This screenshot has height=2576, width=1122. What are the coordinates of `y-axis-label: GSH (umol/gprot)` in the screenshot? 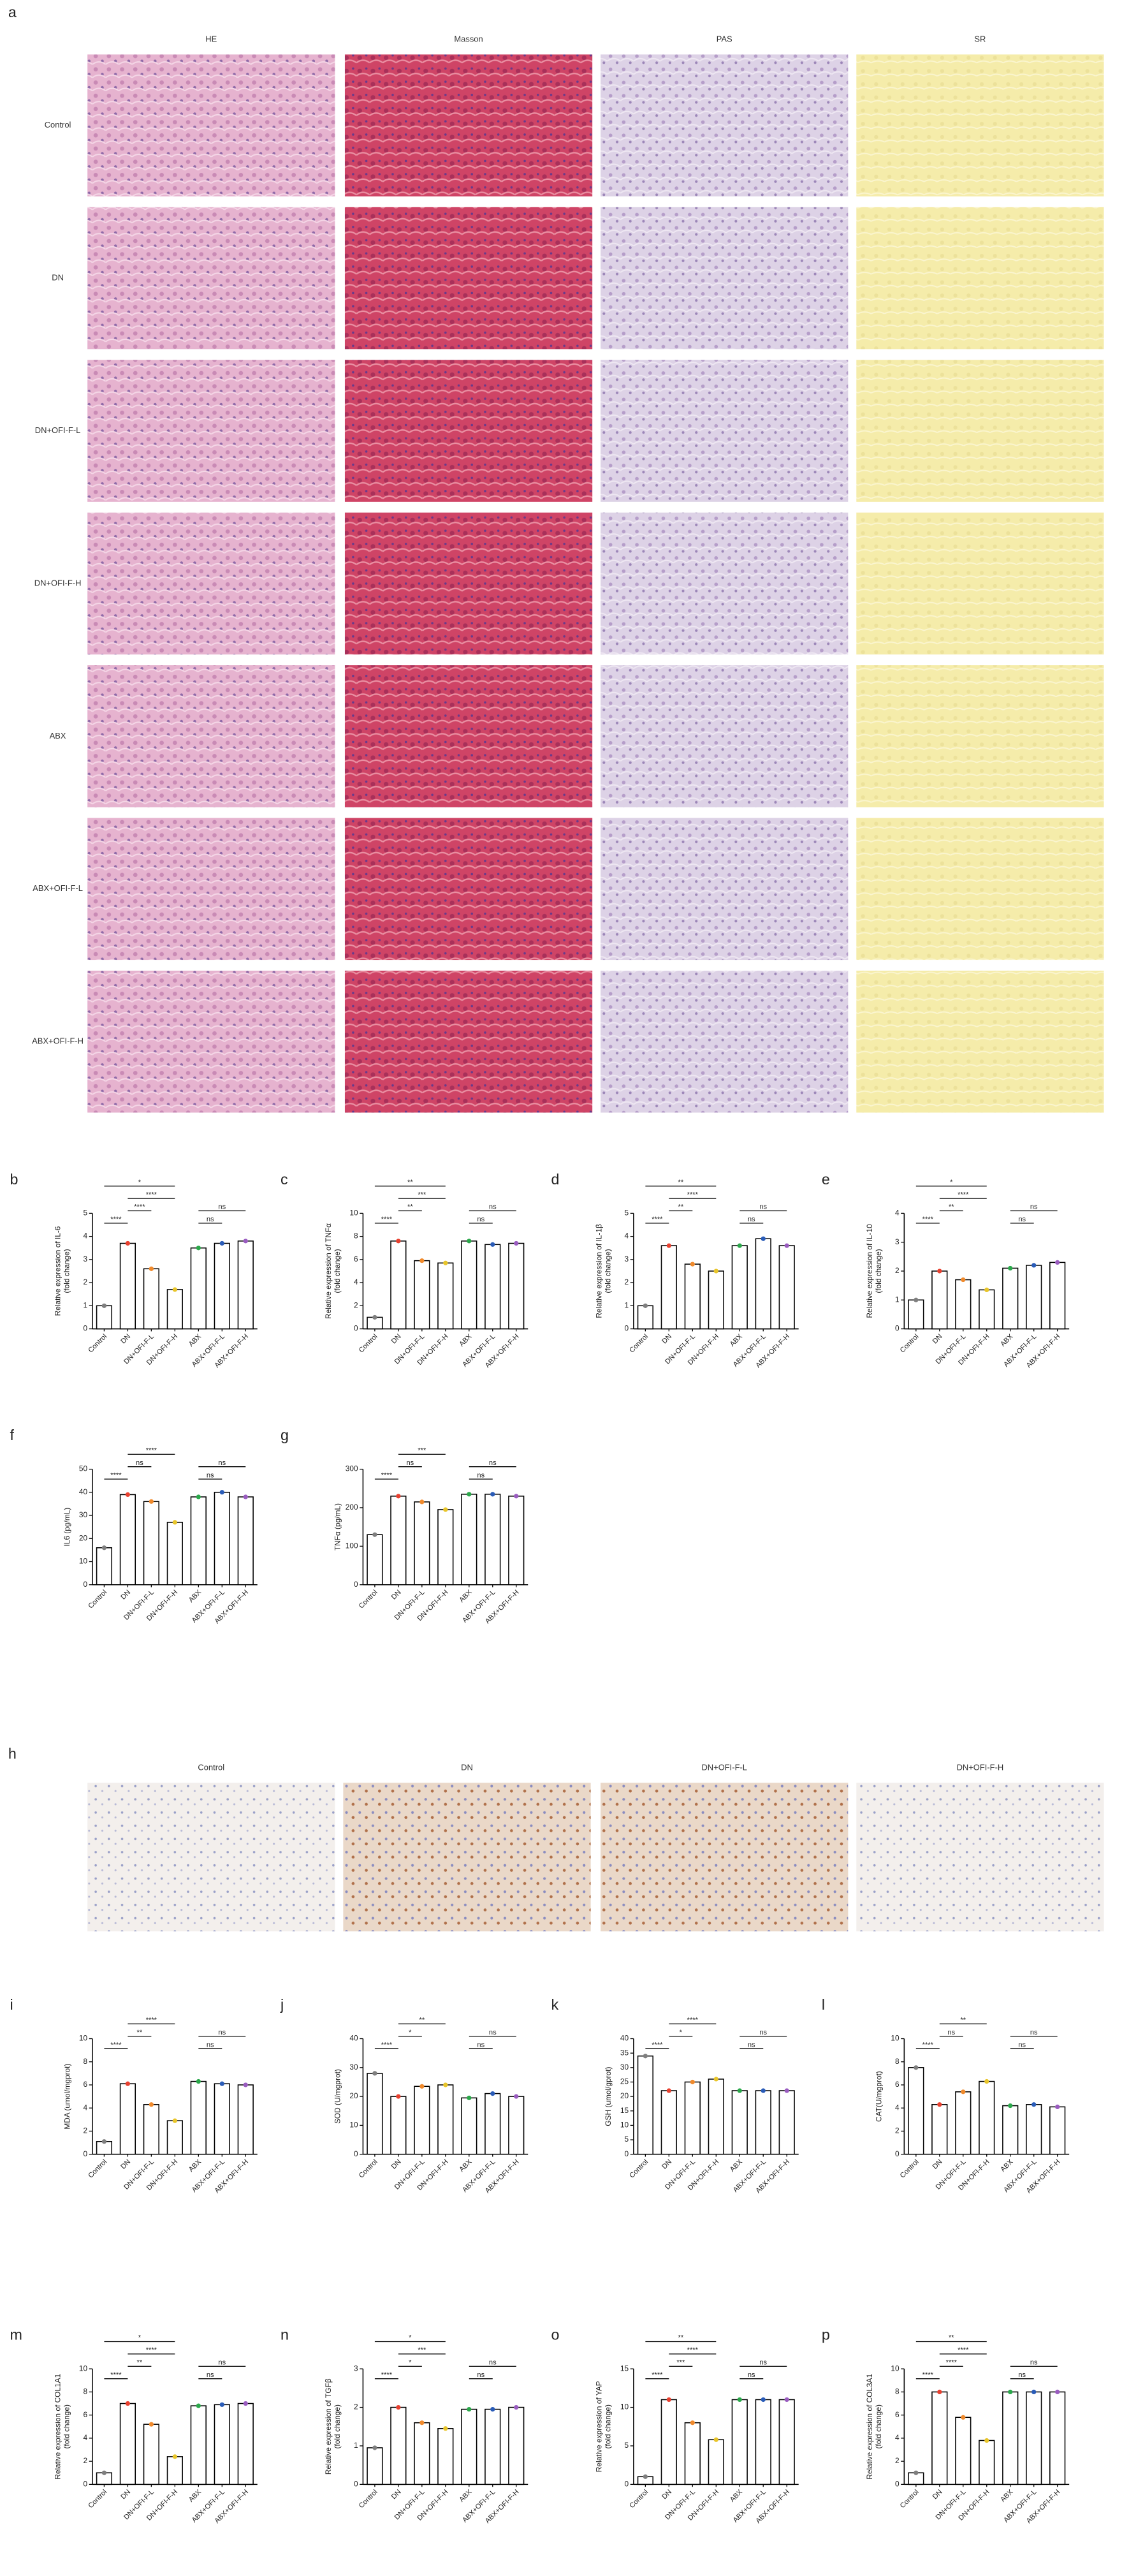 It's located at (608, 2096).